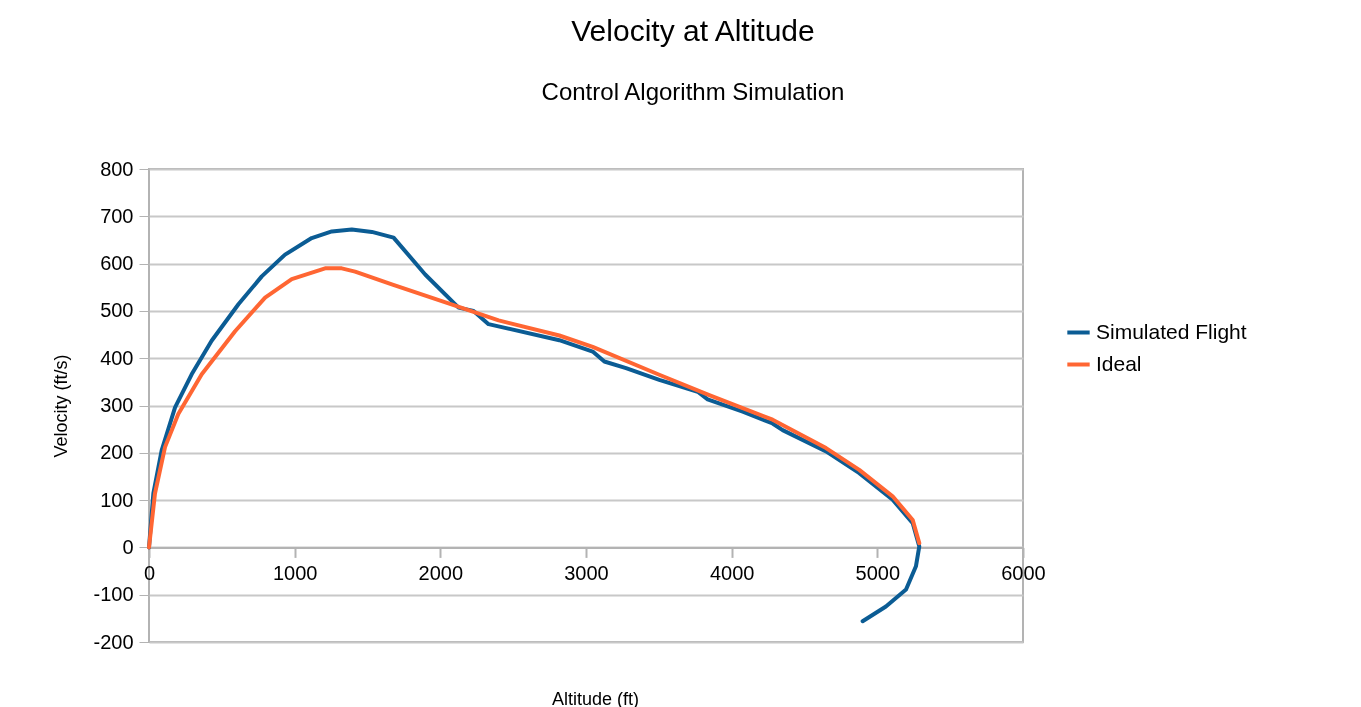 This screenshot has width=1361, height=707. What do you see at coordinates (295, 572) in the screenshot?
I see `x-tick-label: 1000` at bounding box center [295, 572].